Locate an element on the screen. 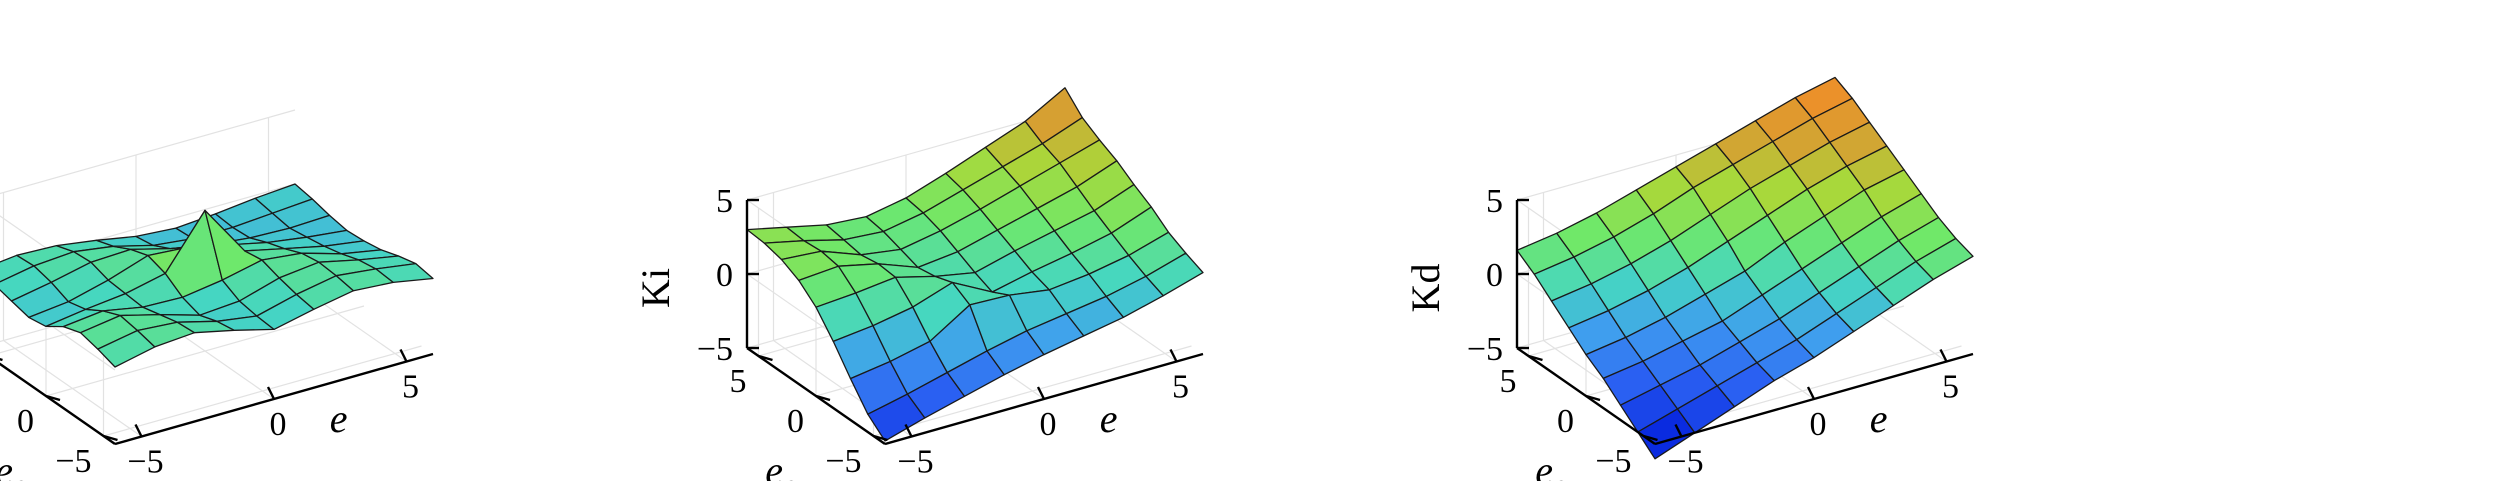  ki-z-tick-label: −5 is located at coordinates (715, 349).